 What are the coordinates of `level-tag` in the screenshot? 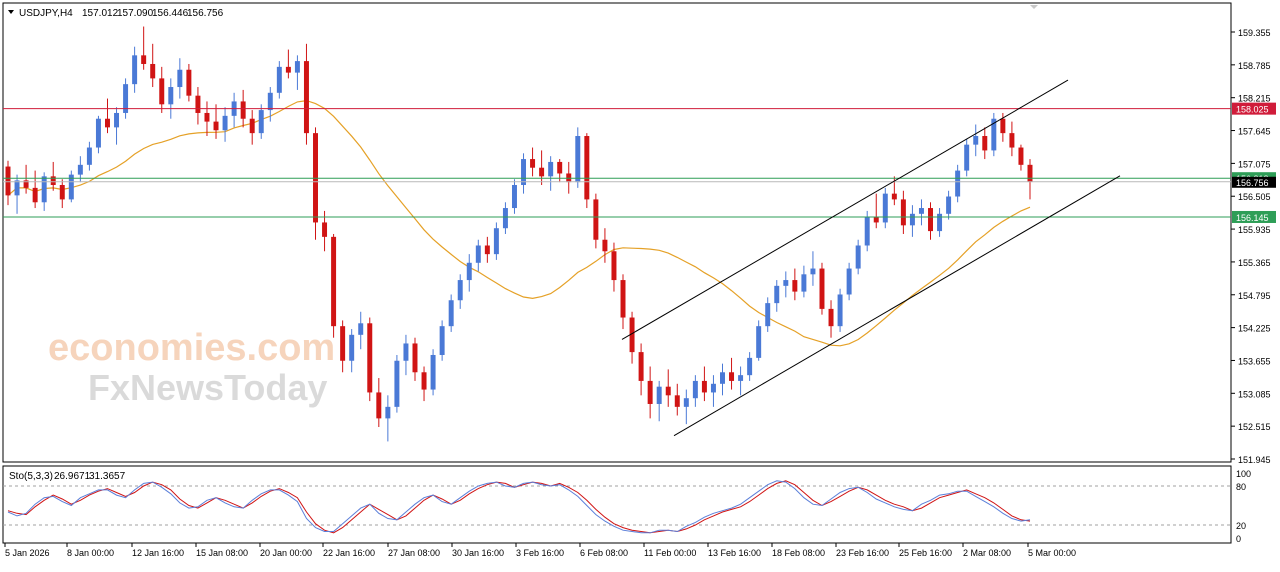 It's located at (1254, 108).